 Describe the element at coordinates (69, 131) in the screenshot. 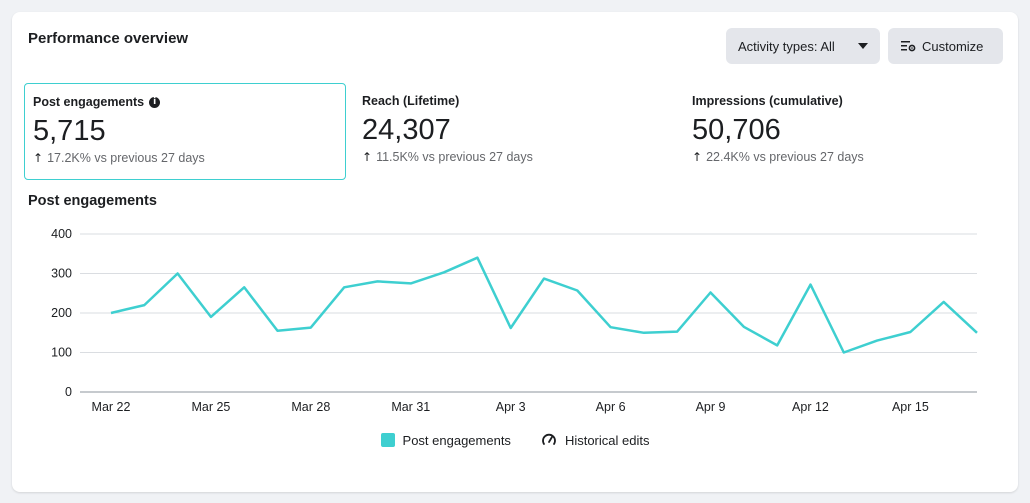

I see `metric-value: 5,715` at that location.